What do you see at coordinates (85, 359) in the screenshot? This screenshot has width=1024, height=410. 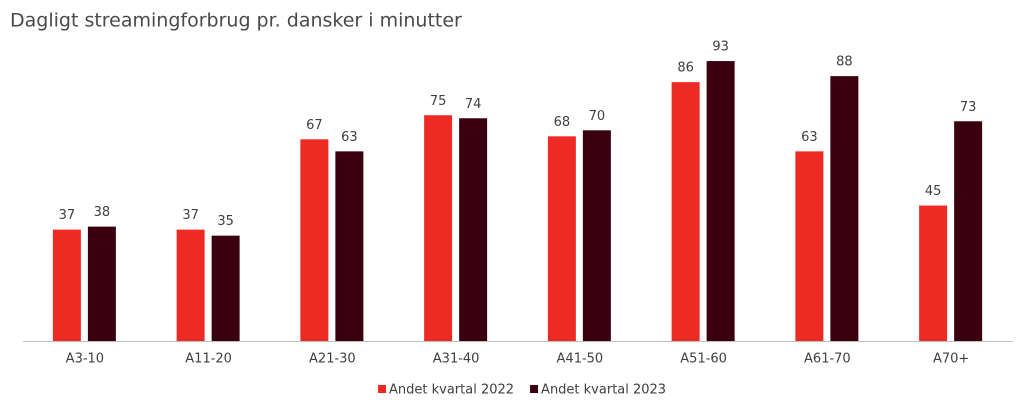 I see `x-tick-label: A3-10` at bounding box center [85, 359].